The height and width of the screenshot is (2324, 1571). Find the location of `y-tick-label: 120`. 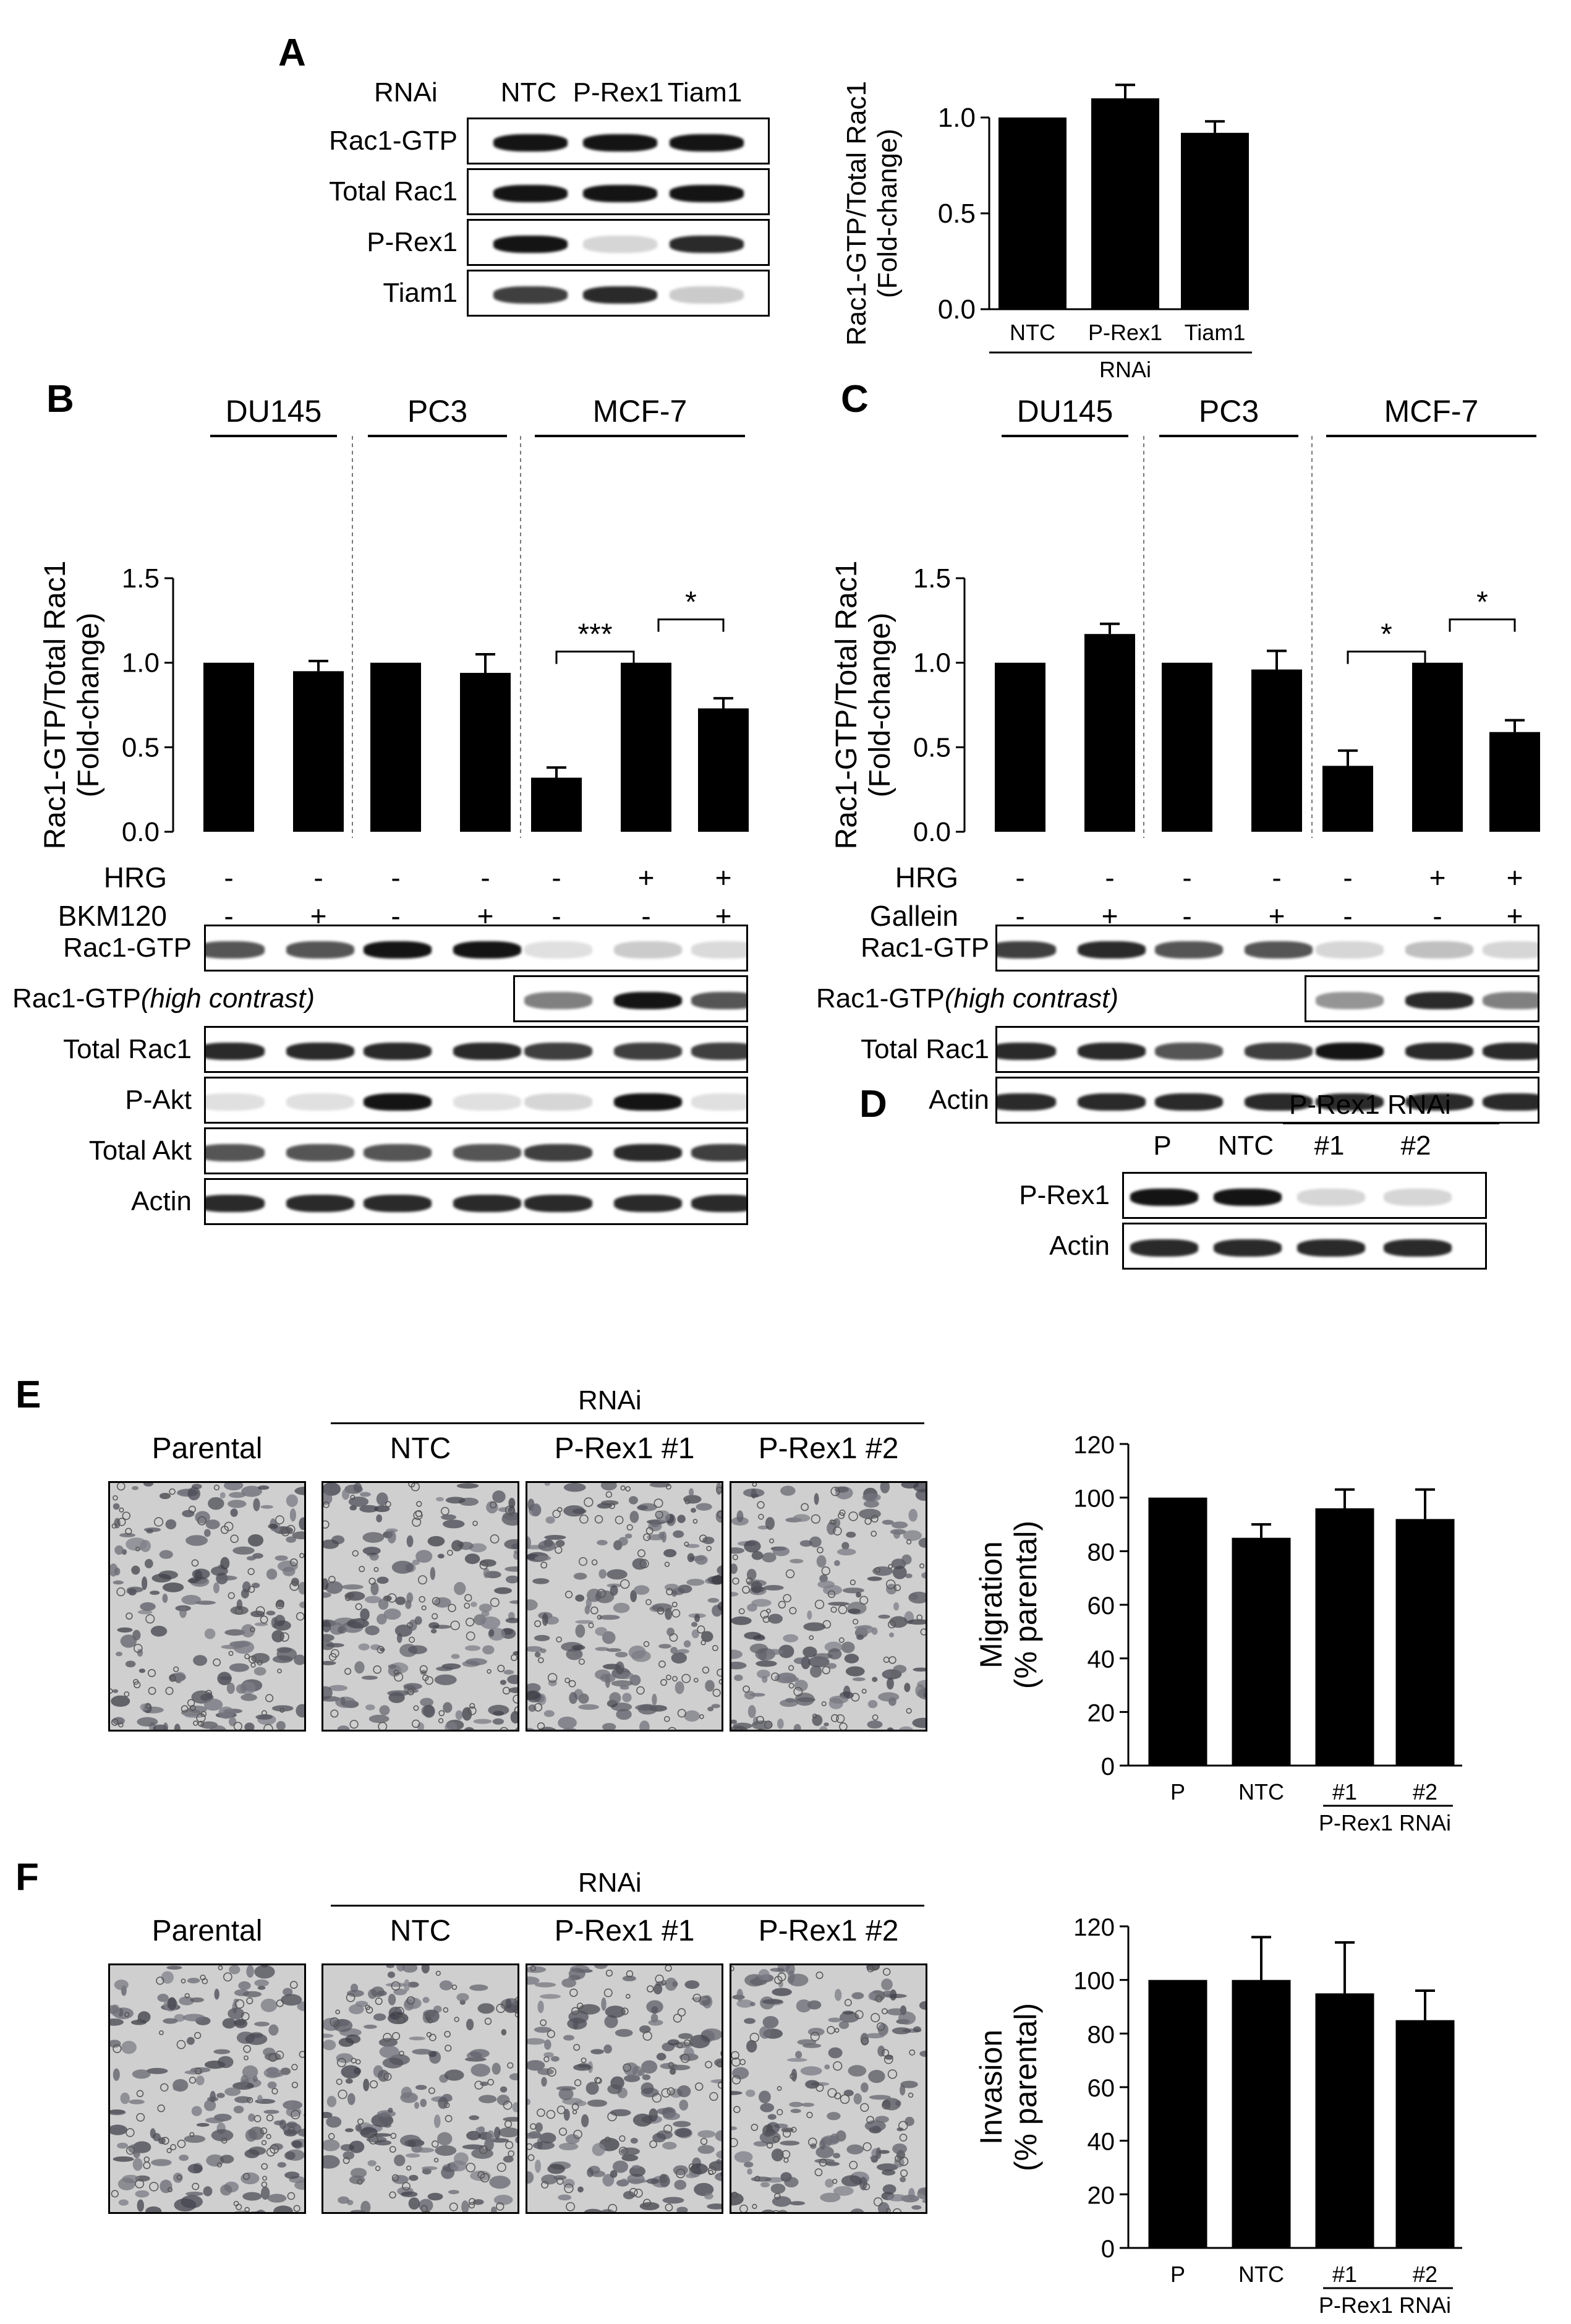

y-tick-label: 120 is located at coordinates (1094, 1445).